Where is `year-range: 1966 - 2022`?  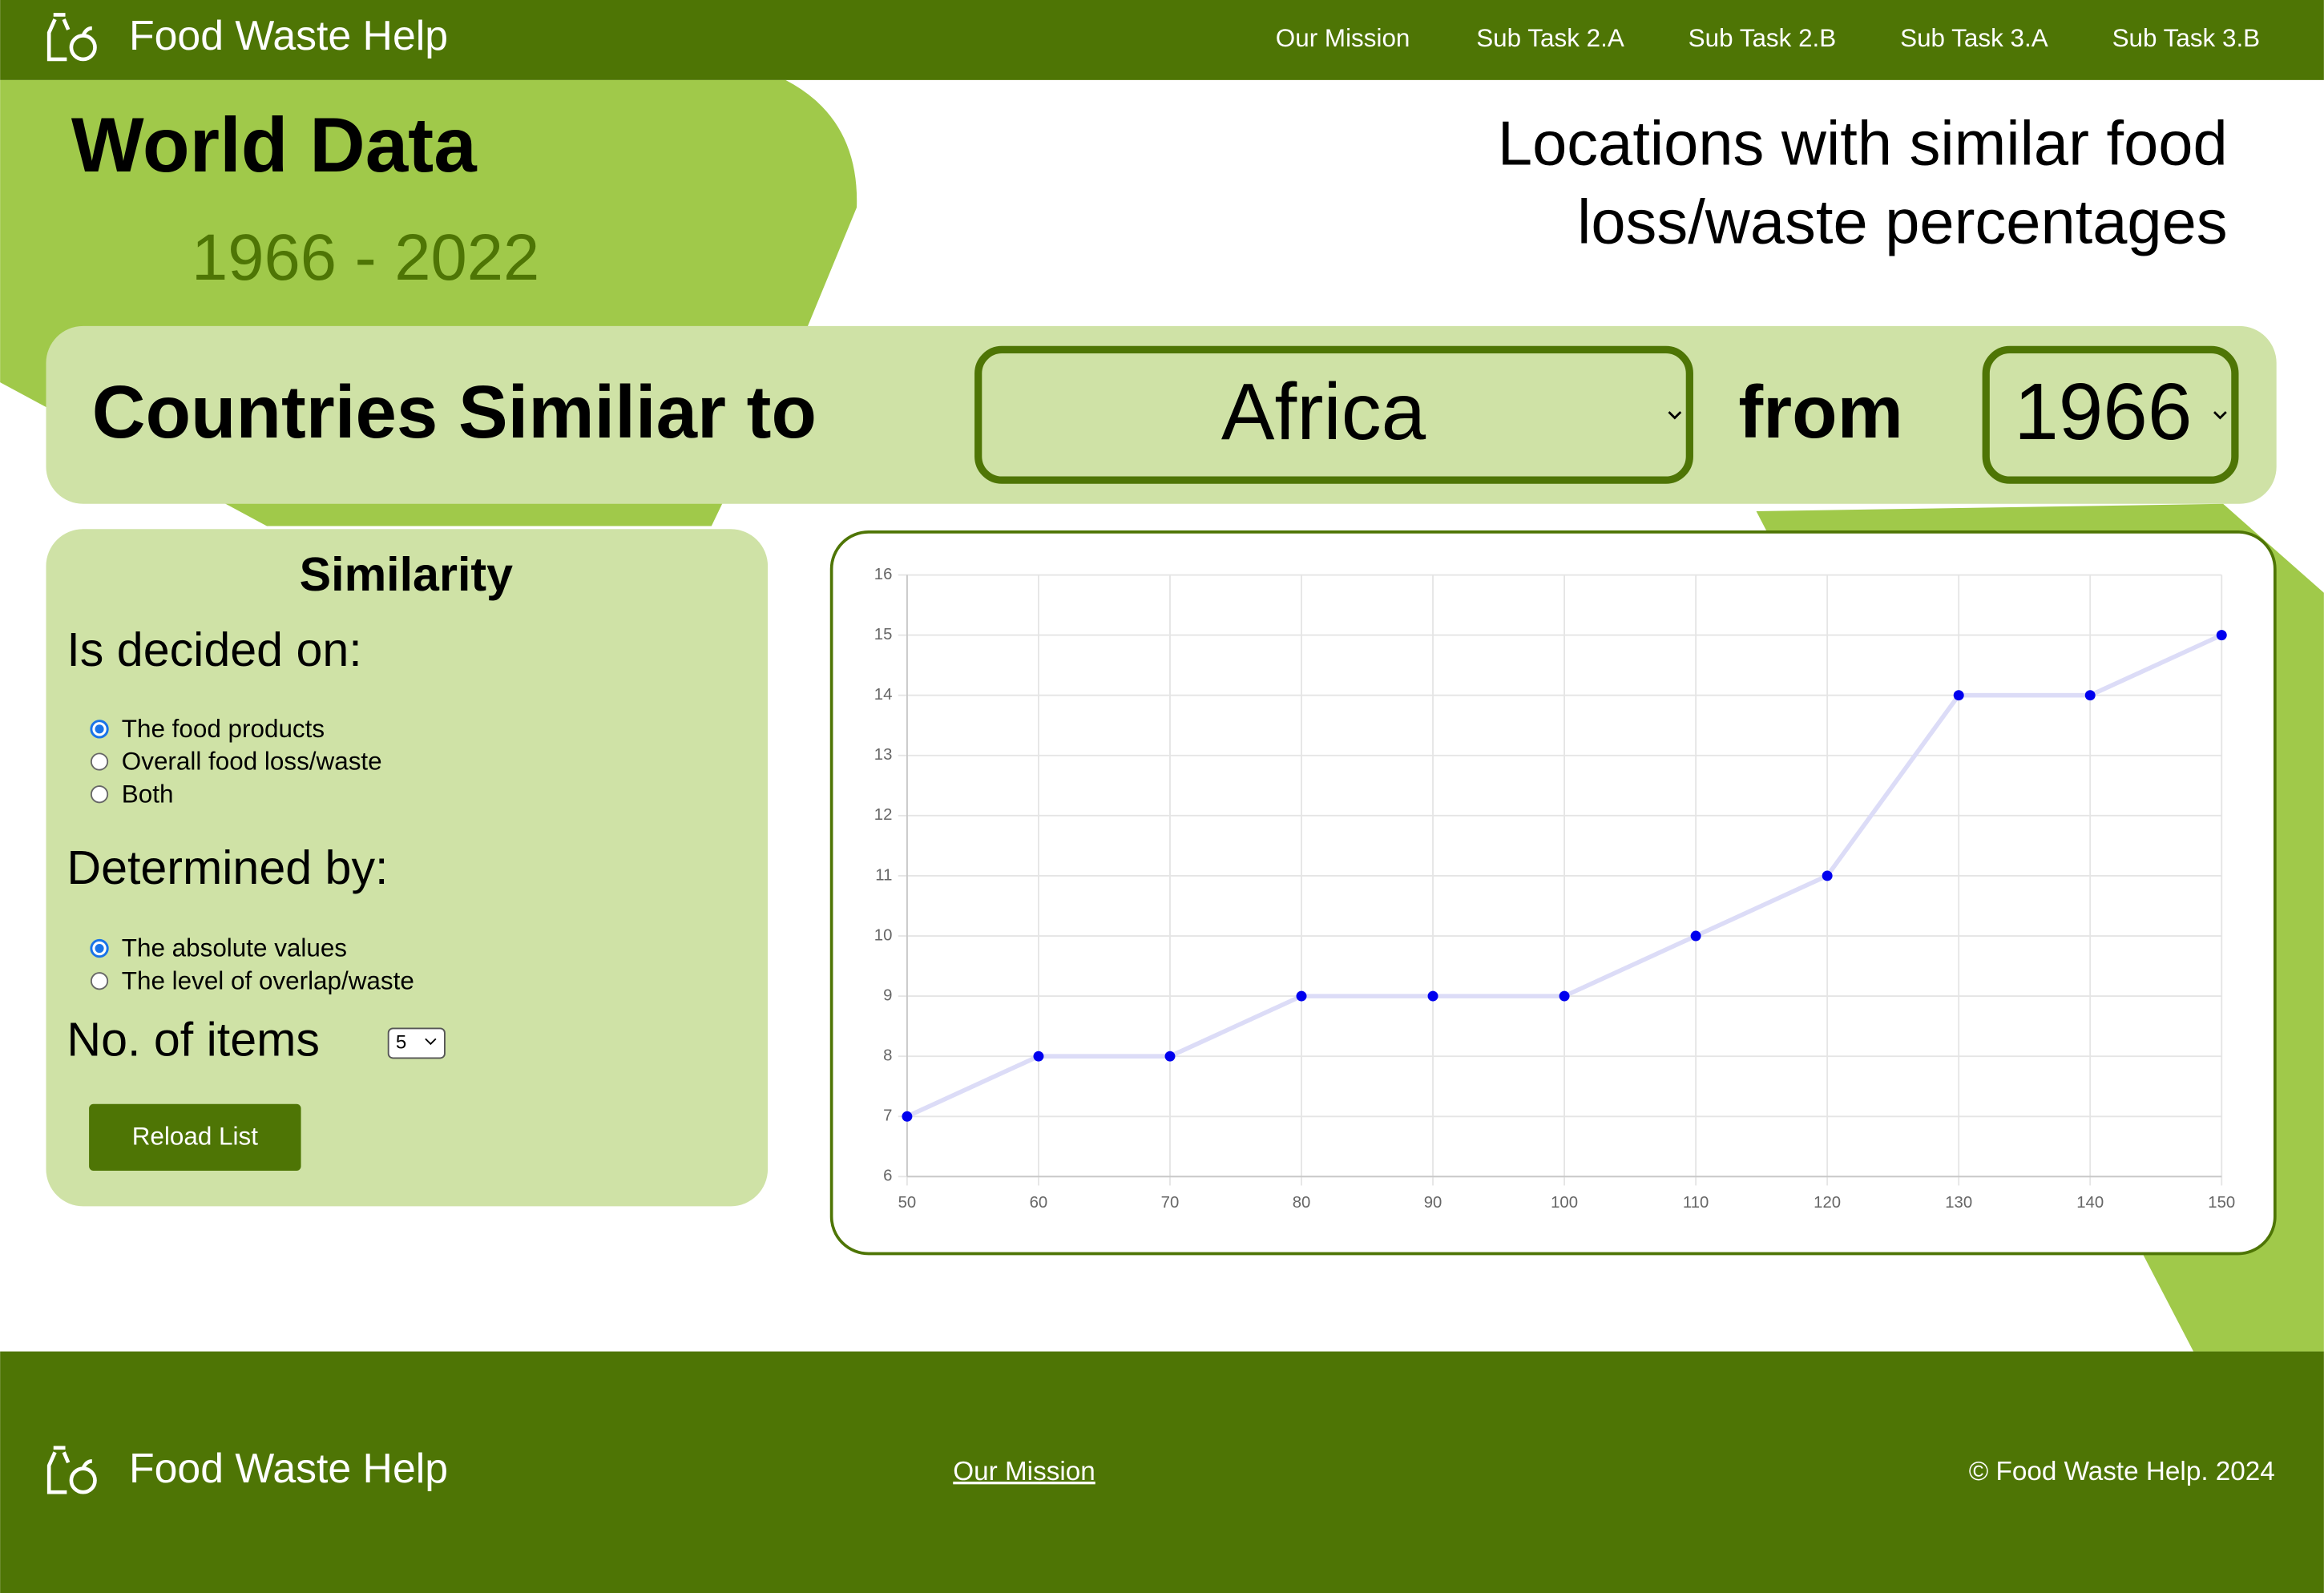 year-range: 1966 - 2022 is located at coordinates (365, 257).